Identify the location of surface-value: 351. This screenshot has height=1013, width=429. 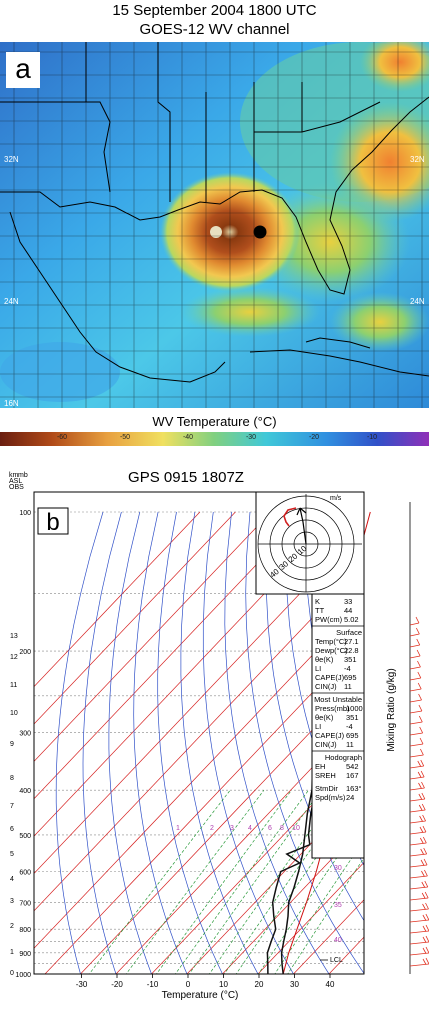
(350, 659).